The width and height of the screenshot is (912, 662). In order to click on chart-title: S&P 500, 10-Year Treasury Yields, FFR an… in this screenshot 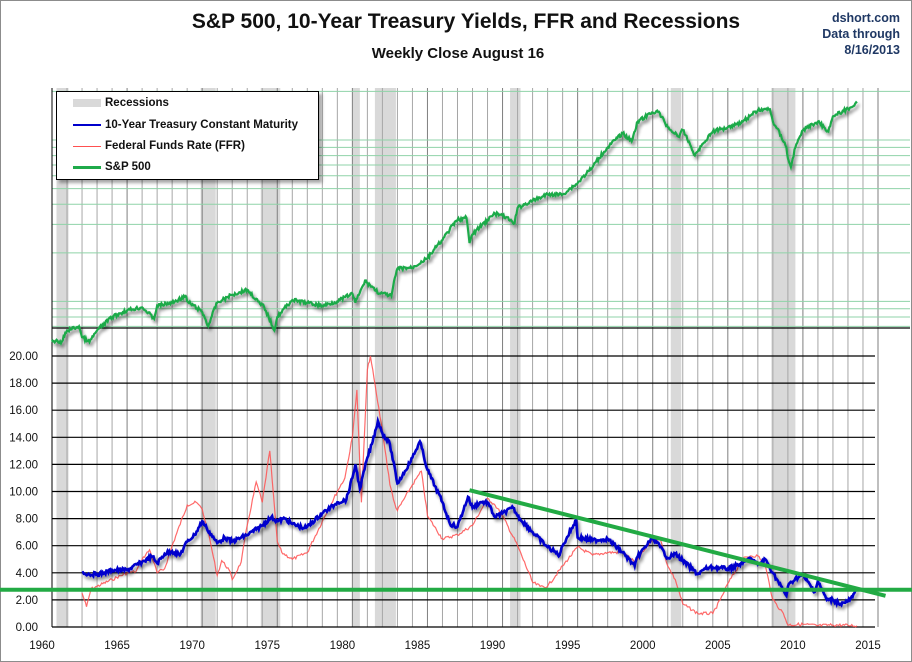, I will do `click(466, 21)`.